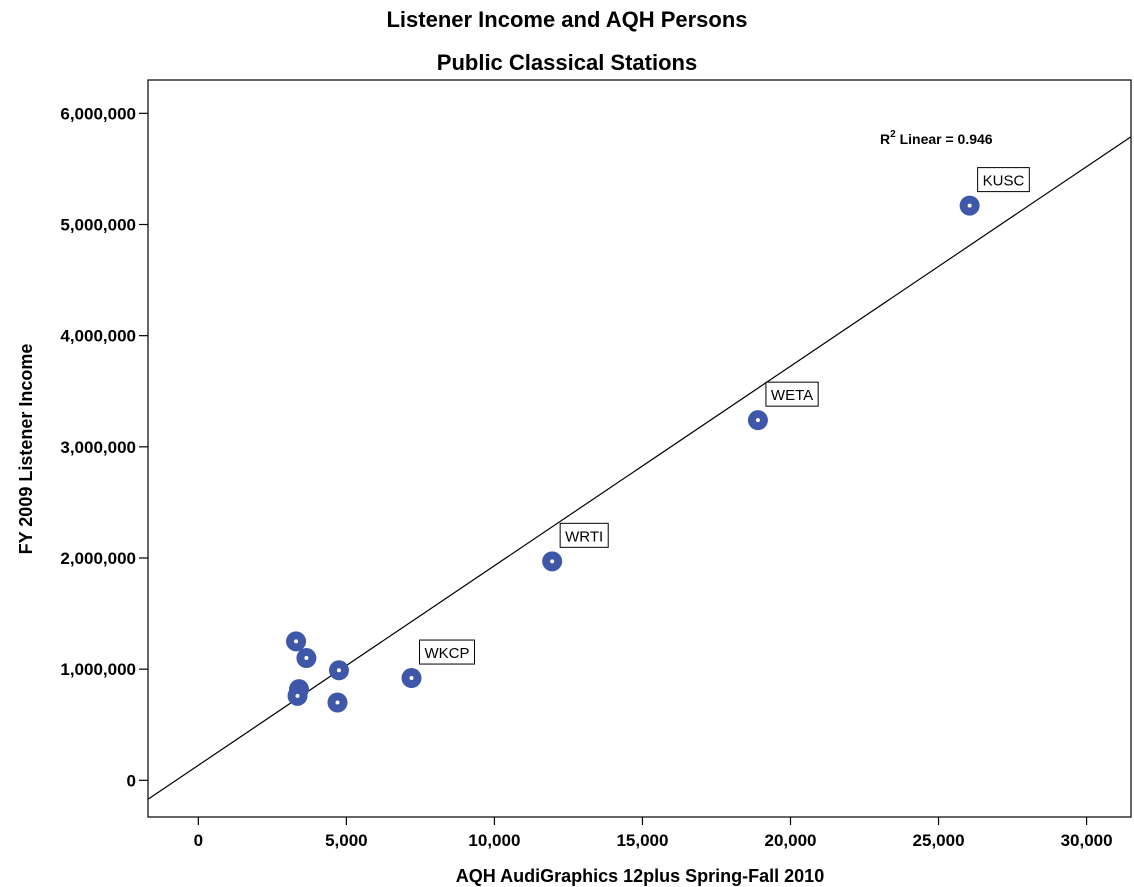  I want to click on r2-annotation-superscript: 2, so click(893, 134).